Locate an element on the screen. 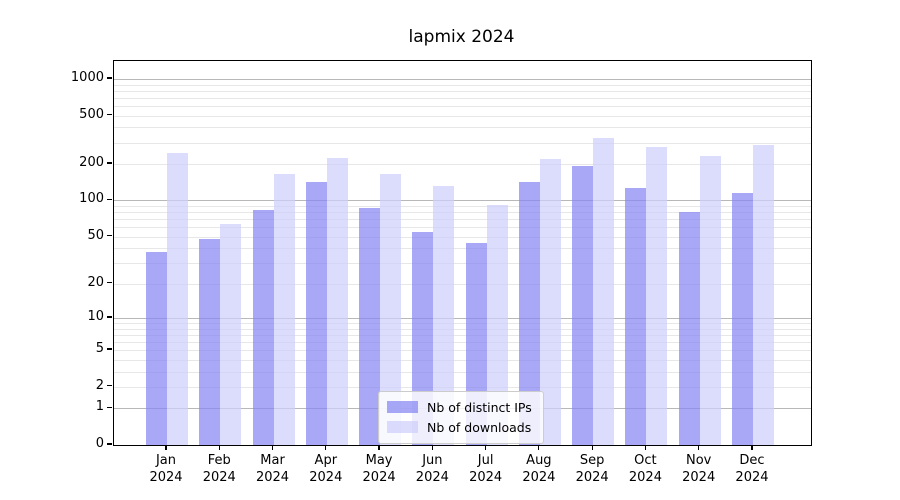  y-tick-label: 5 is located at coordinates (99, 349).